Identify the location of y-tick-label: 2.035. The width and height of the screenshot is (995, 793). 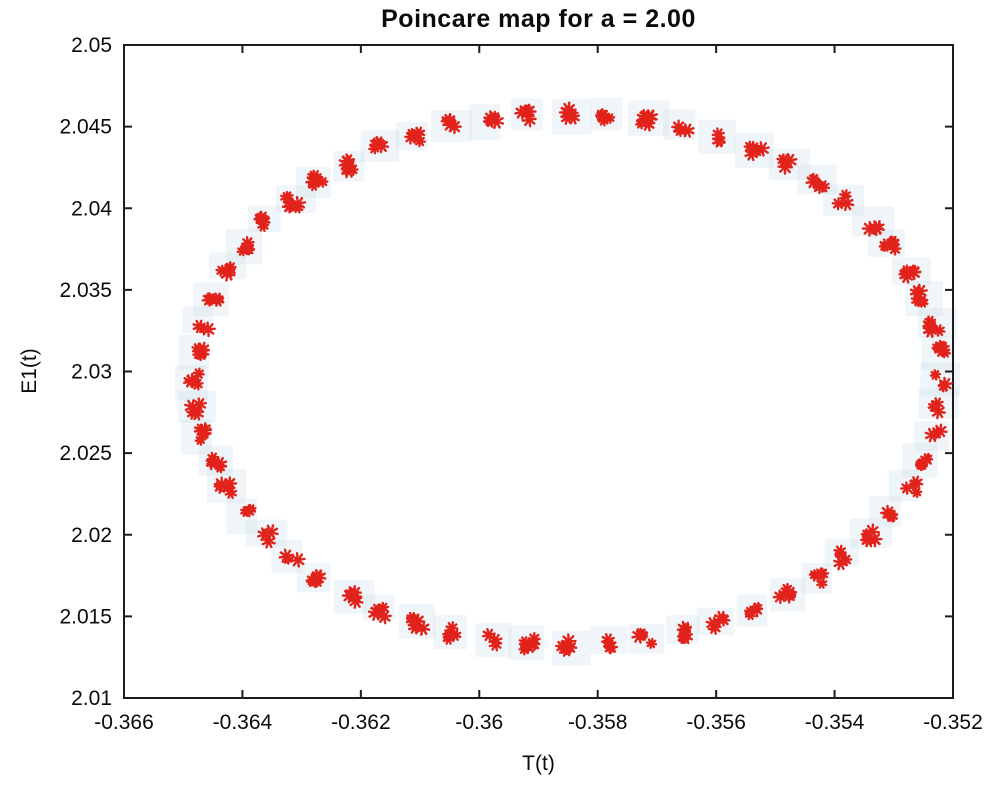
(85, 290).